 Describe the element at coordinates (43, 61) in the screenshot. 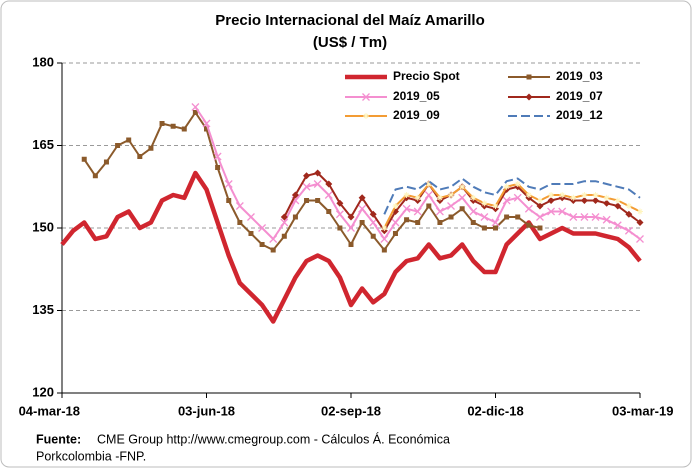

I see `y-tick-label: 180` at that location.